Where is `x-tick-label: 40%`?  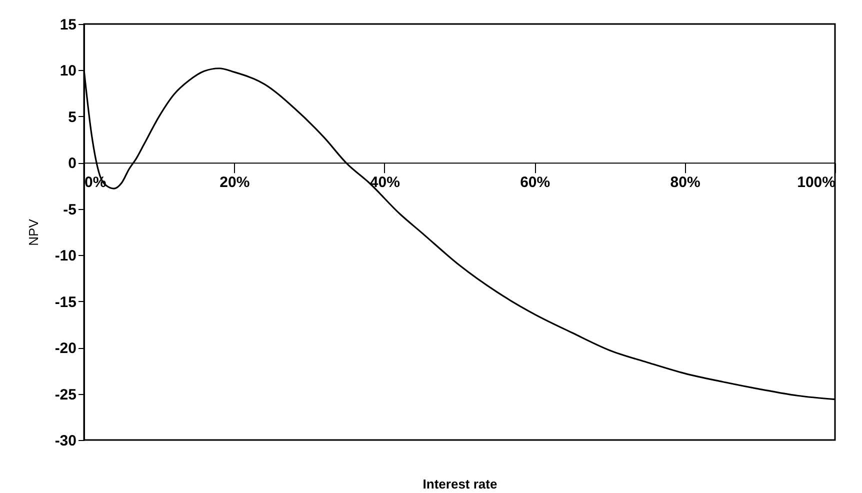
x-tick-label: 40% is located at coordinates (385, 183).